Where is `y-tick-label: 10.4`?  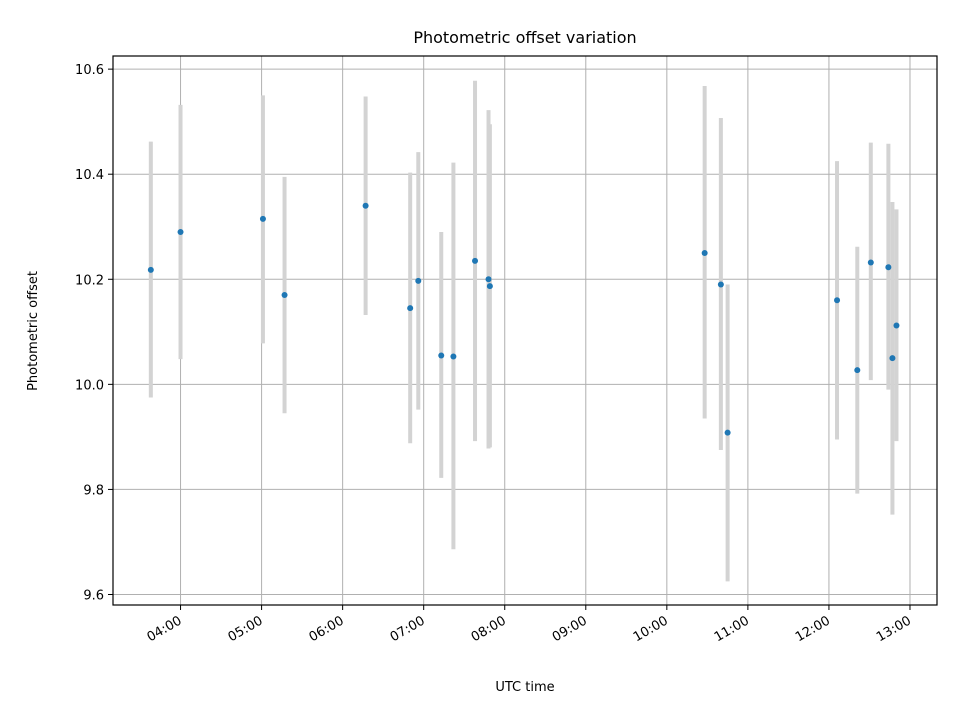
y-tick-label: 10.4 is located at coordinates (89, 175).